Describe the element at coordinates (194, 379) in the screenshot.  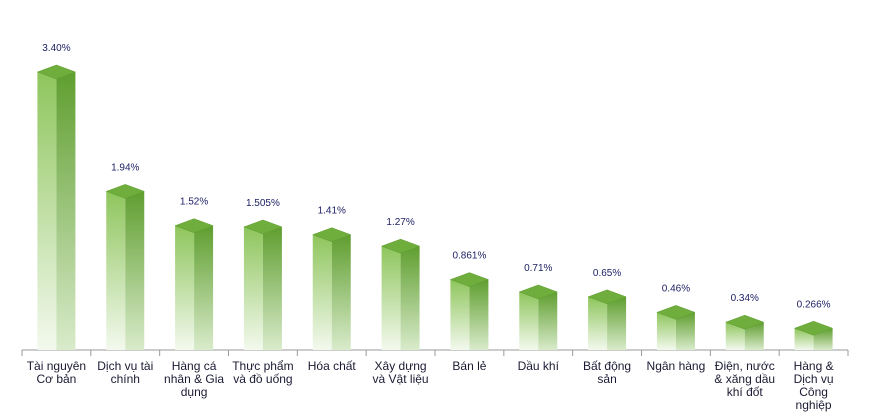
I see `x-tick-label: Hàng cá nhân & Gia dụng` at that location.